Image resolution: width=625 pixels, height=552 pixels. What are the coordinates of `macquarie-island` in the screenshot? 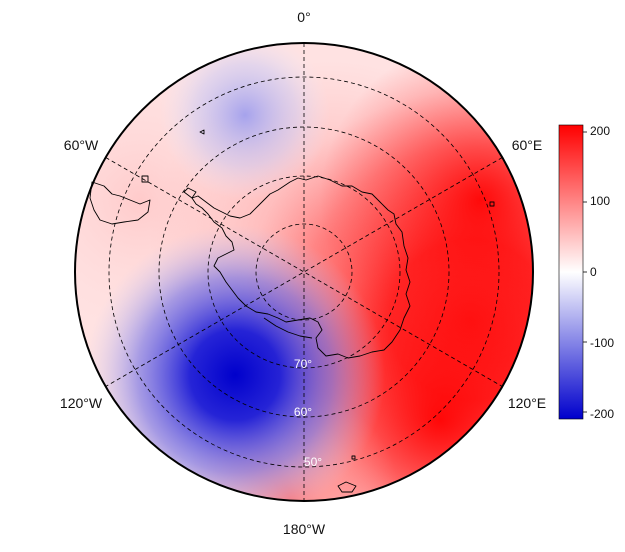 It's located at (353, 457).